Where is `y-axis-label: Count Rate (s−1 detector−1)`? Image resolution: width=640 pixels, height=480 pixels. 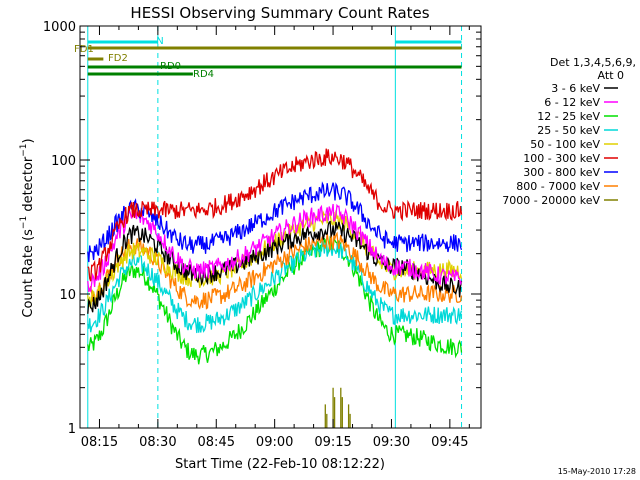
y-axis-label: Count Rate (s−1 detector−1) is located at coordinates (27, 227).